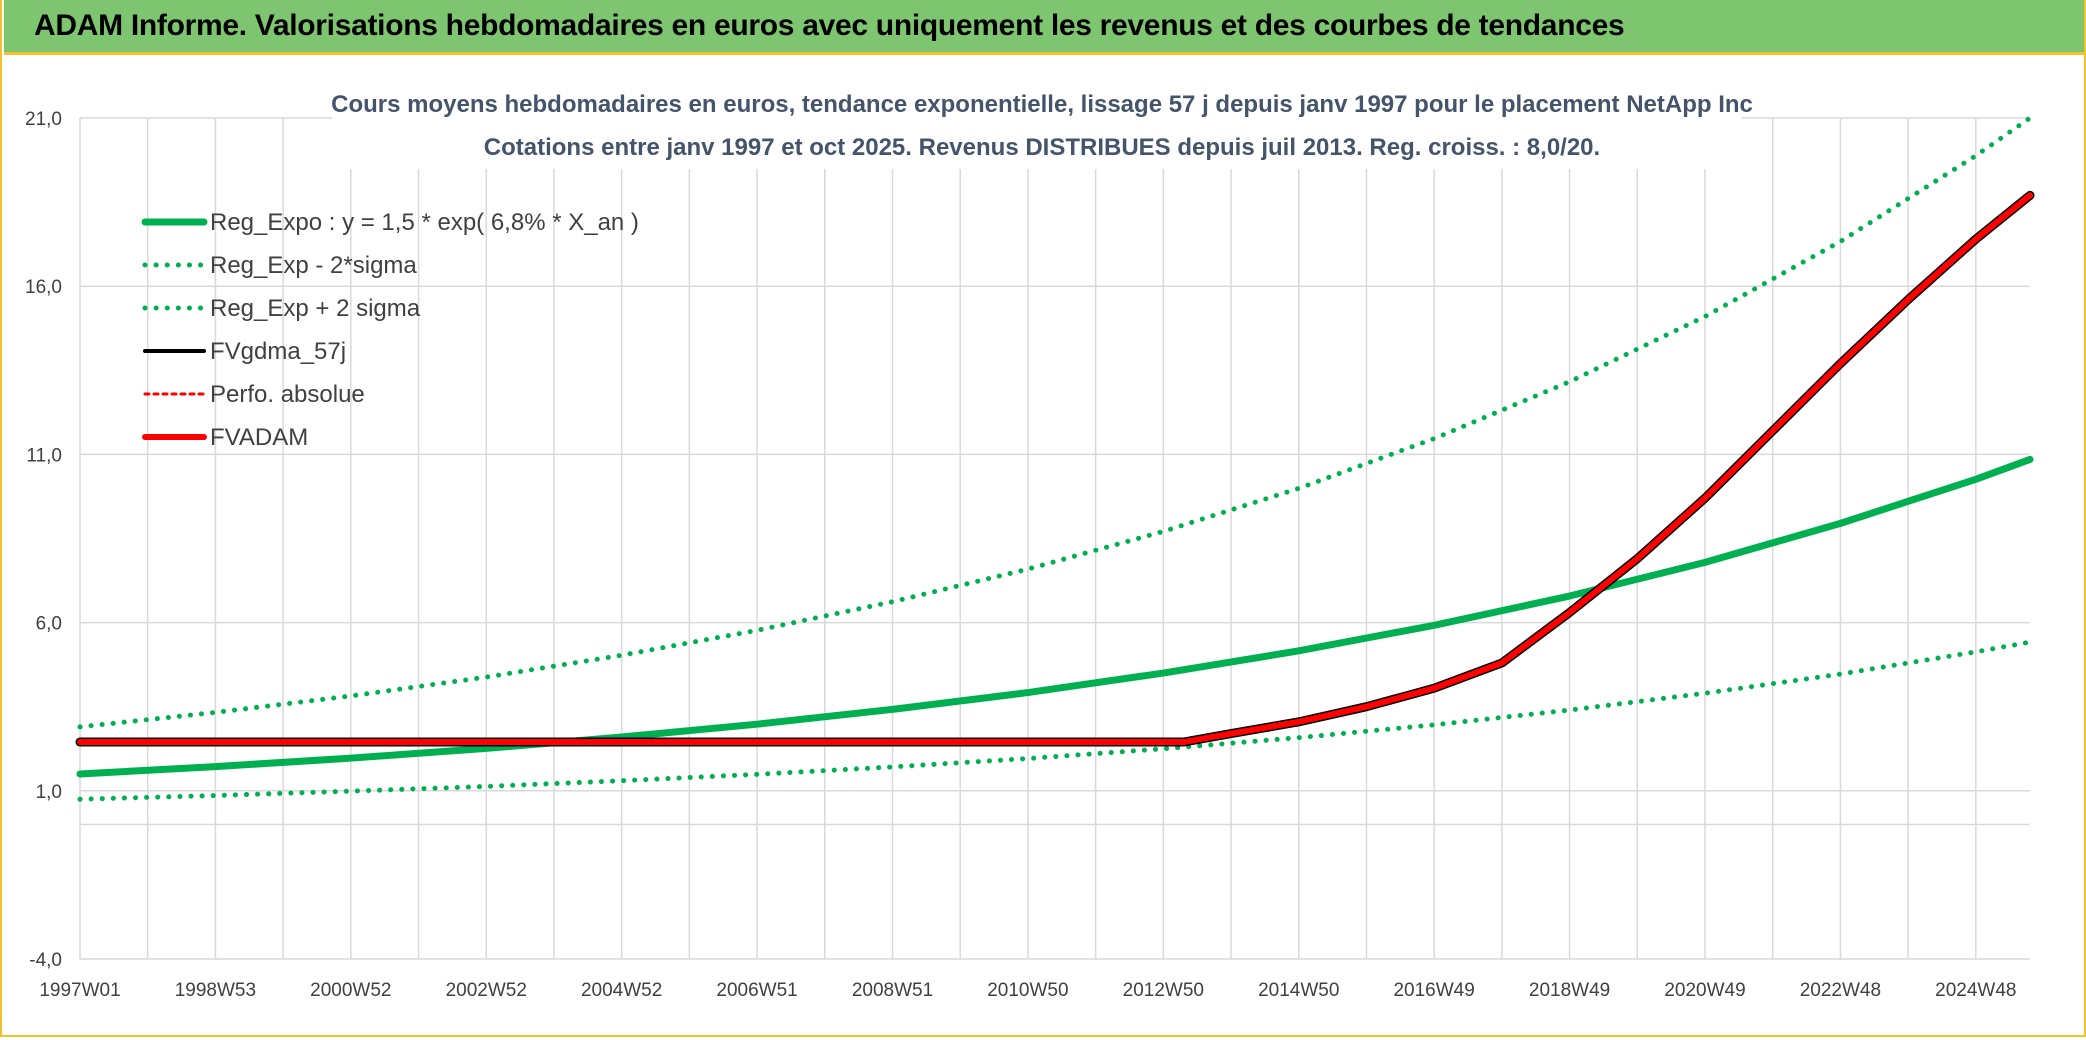  Describe the element at coordinates (1055, 720) in the screenshot. I see `series-reg-exp-minus-line` at that location.